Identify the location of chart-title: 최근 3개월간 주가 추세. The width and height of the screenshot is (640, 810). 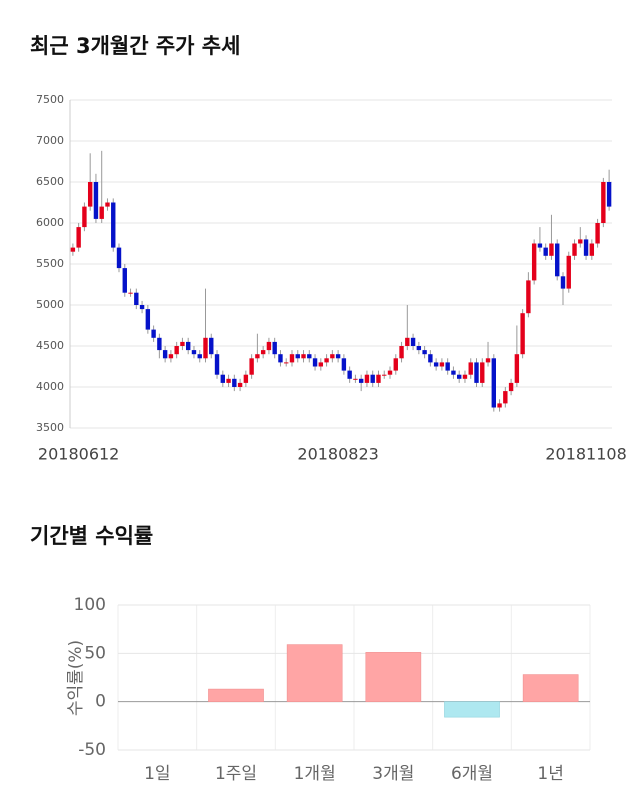
(135, 46).